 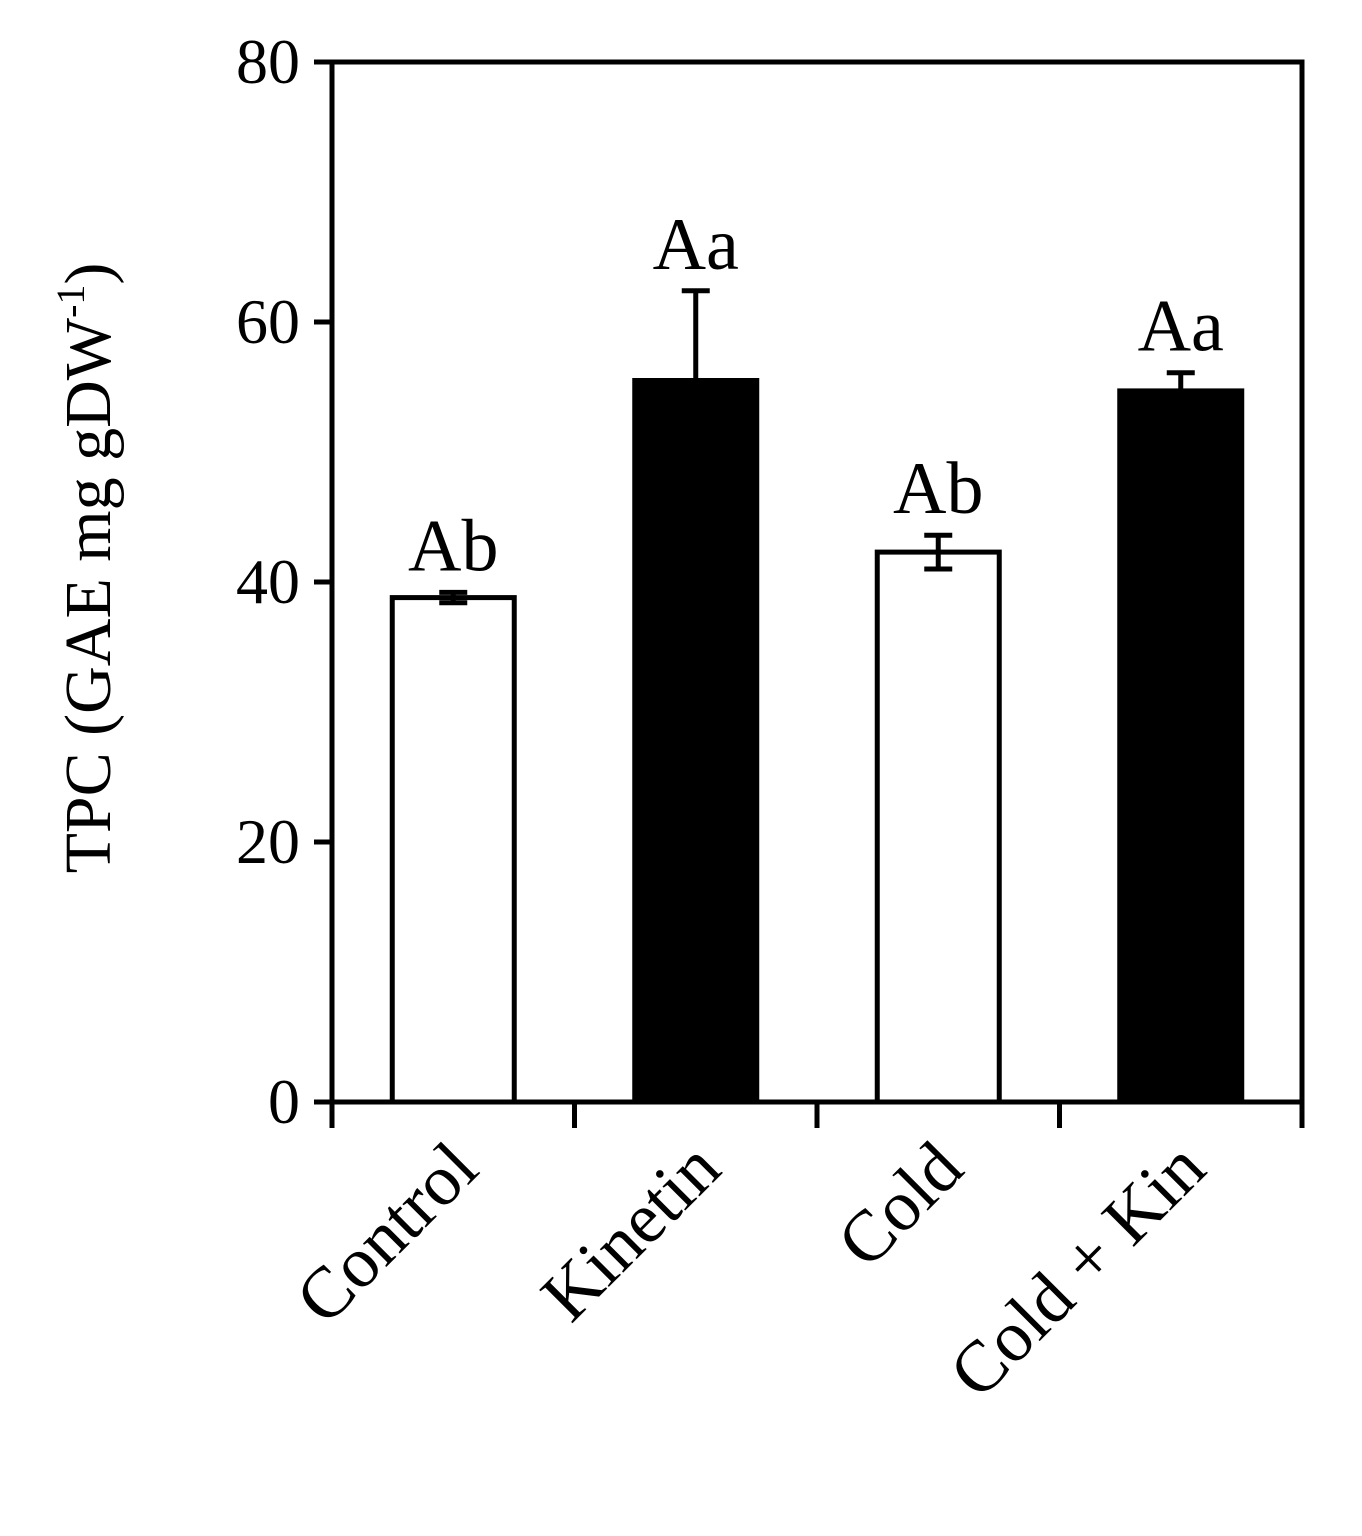 I want to click on x-category-label: Cold, so click(x=900, y=1205).